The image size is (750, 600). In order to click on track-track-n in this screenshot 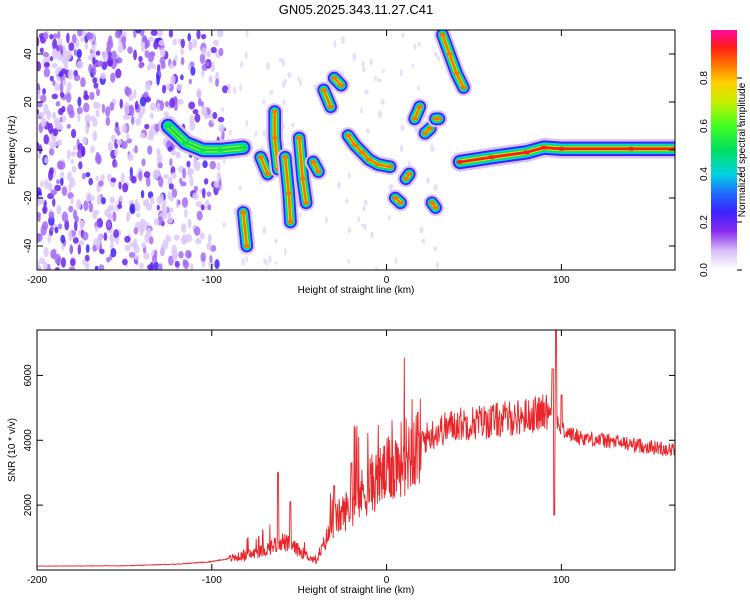, I will do `click(433, 205)`.